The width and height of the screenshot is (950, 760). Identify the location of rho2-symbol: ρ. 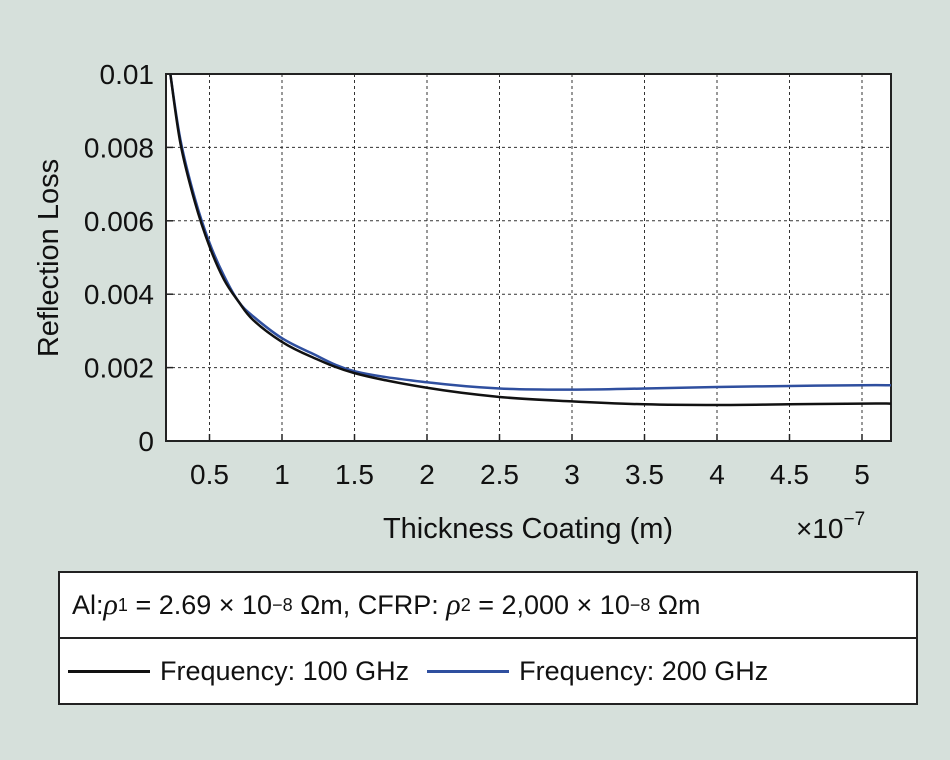
(453, 604).